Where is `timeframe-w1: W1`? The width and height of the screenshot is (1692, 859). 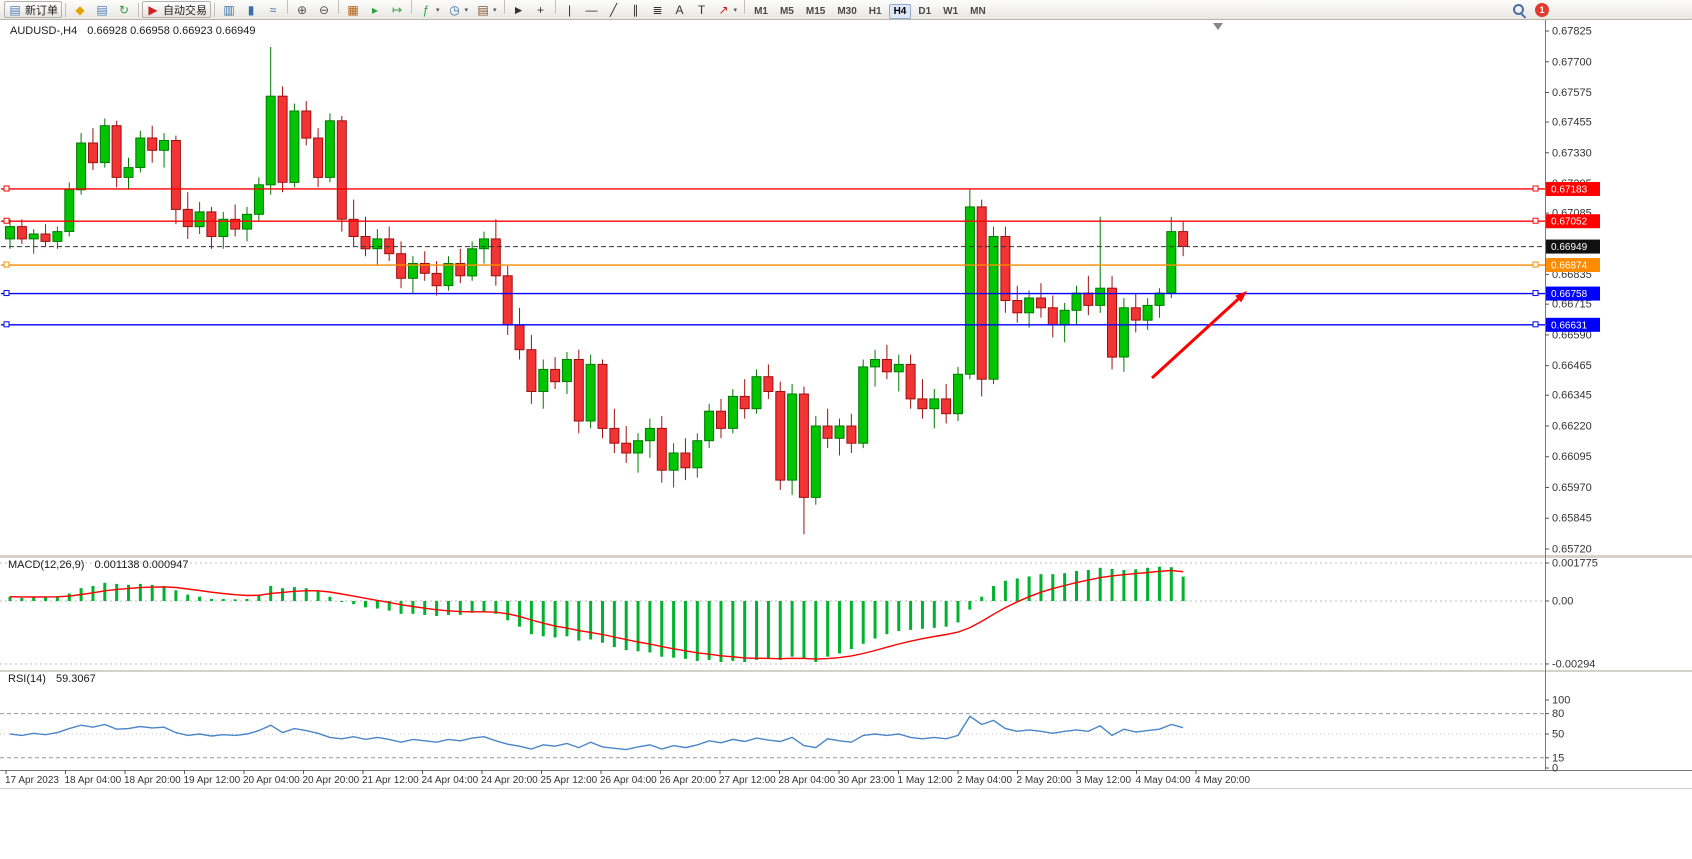 timeframe-w1: W1 is located at coordinates (950, 11).